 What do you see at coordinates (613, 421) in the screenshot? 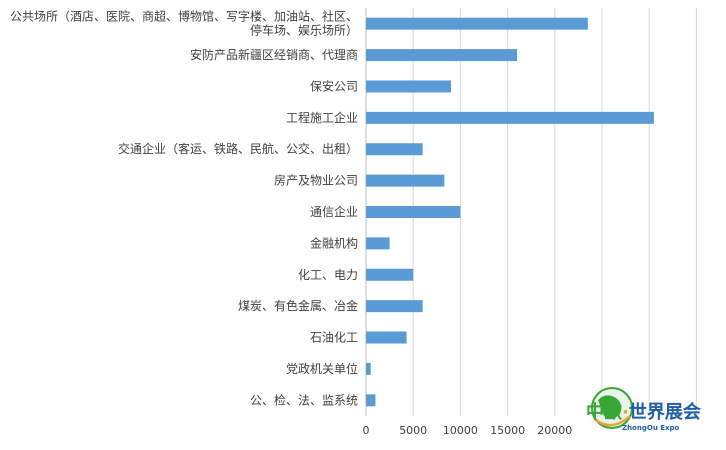
I see `orbit-swoosh-icon` at bounding box center [613, 421].